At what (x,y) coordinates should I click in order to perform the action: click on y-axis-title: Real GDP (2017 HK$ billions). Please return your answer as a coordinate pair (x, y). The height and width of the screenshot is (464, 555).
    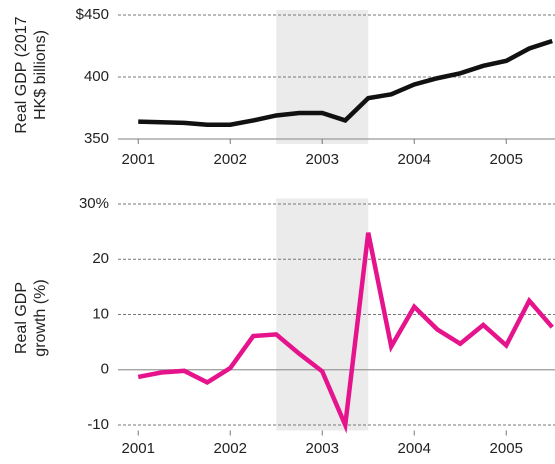
    Looking at the image, I should click on (31, 75).